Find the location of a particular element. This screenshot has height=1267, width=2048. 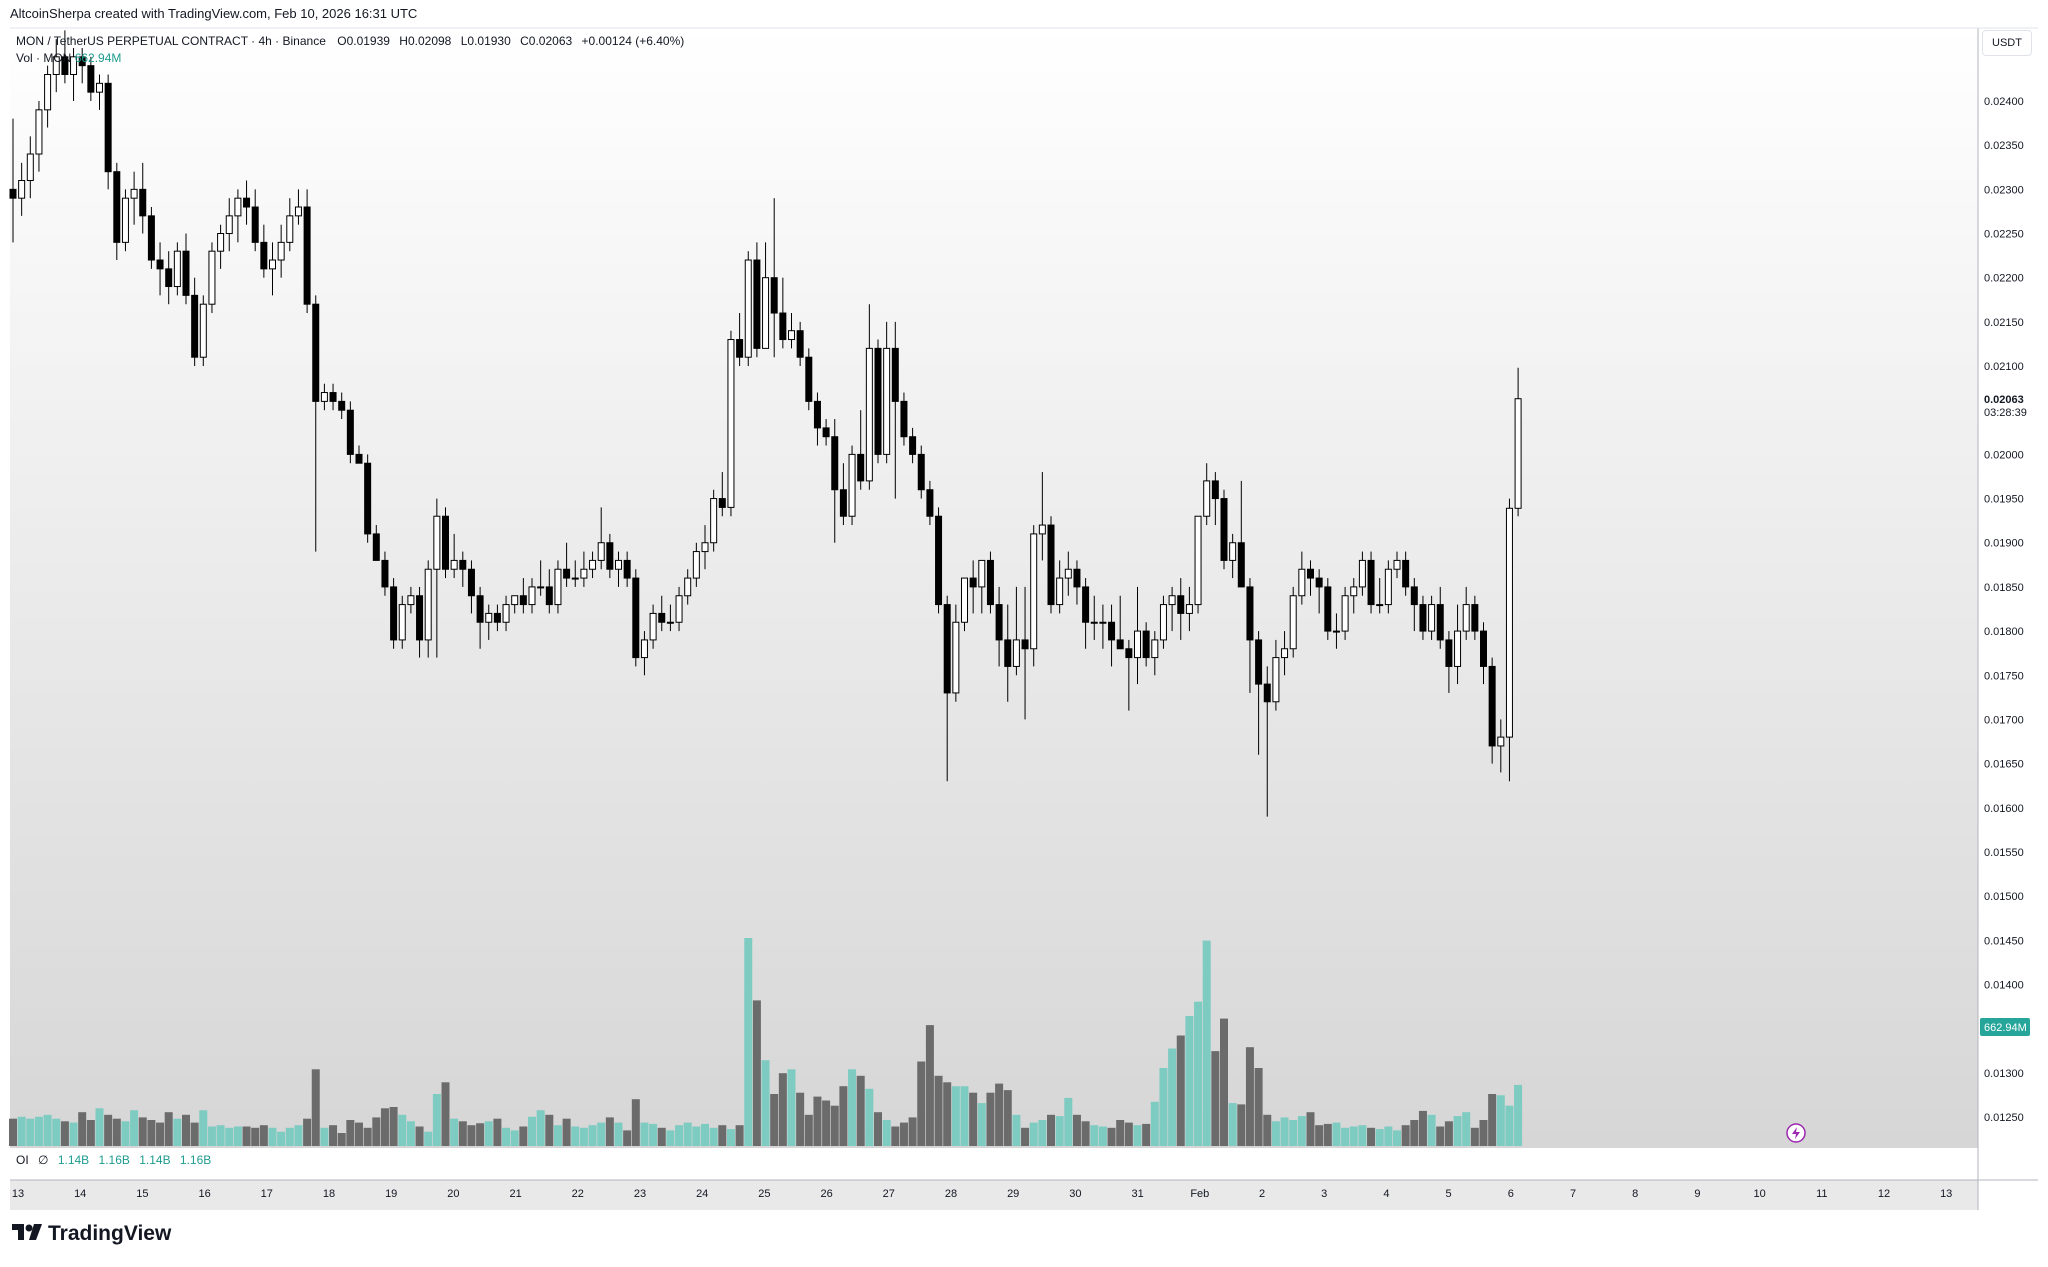

open-interest-legend: OI ∅ 1.14B 1.16B 1.14B 1.16B is located at coordinates (113, 1160).